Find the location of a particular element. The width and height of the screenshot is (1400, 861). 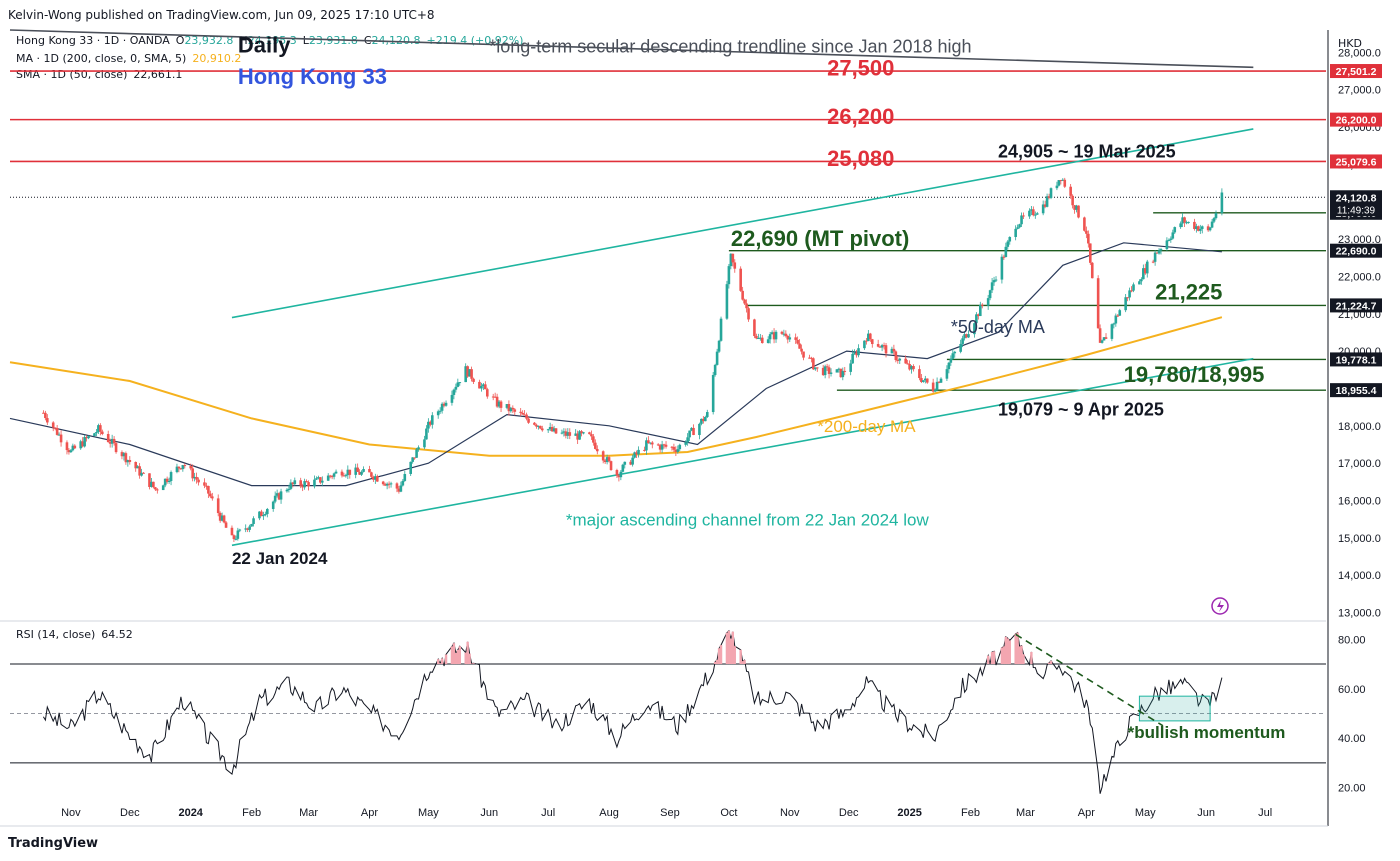

rsi-trendline is located at coordinates (1089, 680).